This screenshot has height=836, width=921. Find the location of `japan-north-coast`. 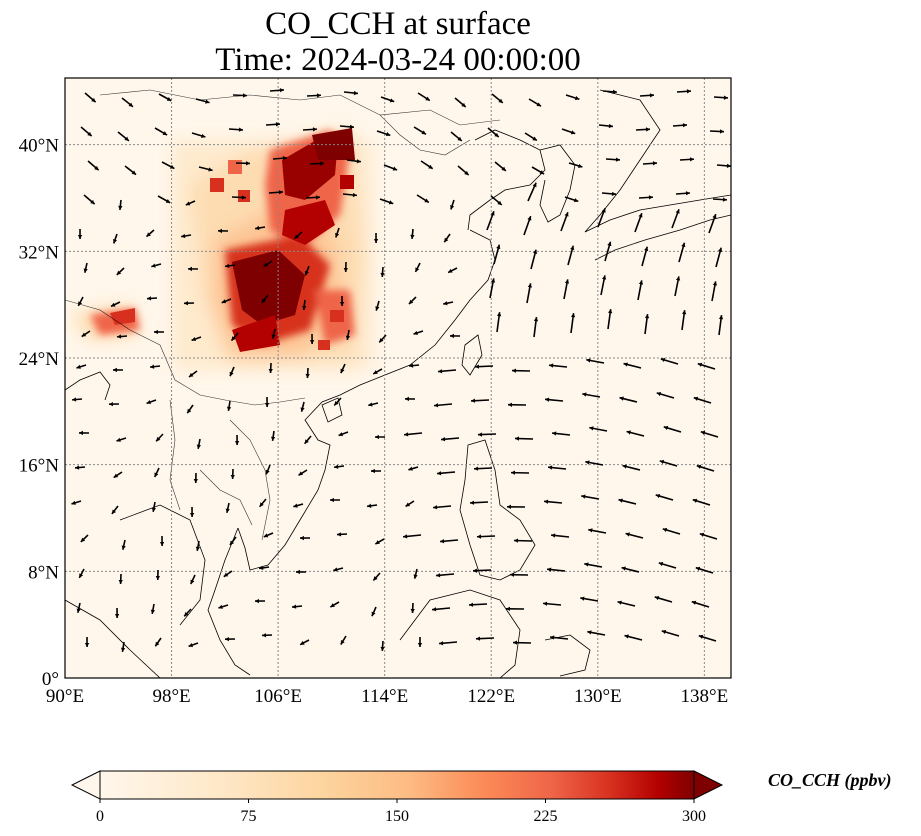

japan-north-coast is located at coordinates (657, 213).